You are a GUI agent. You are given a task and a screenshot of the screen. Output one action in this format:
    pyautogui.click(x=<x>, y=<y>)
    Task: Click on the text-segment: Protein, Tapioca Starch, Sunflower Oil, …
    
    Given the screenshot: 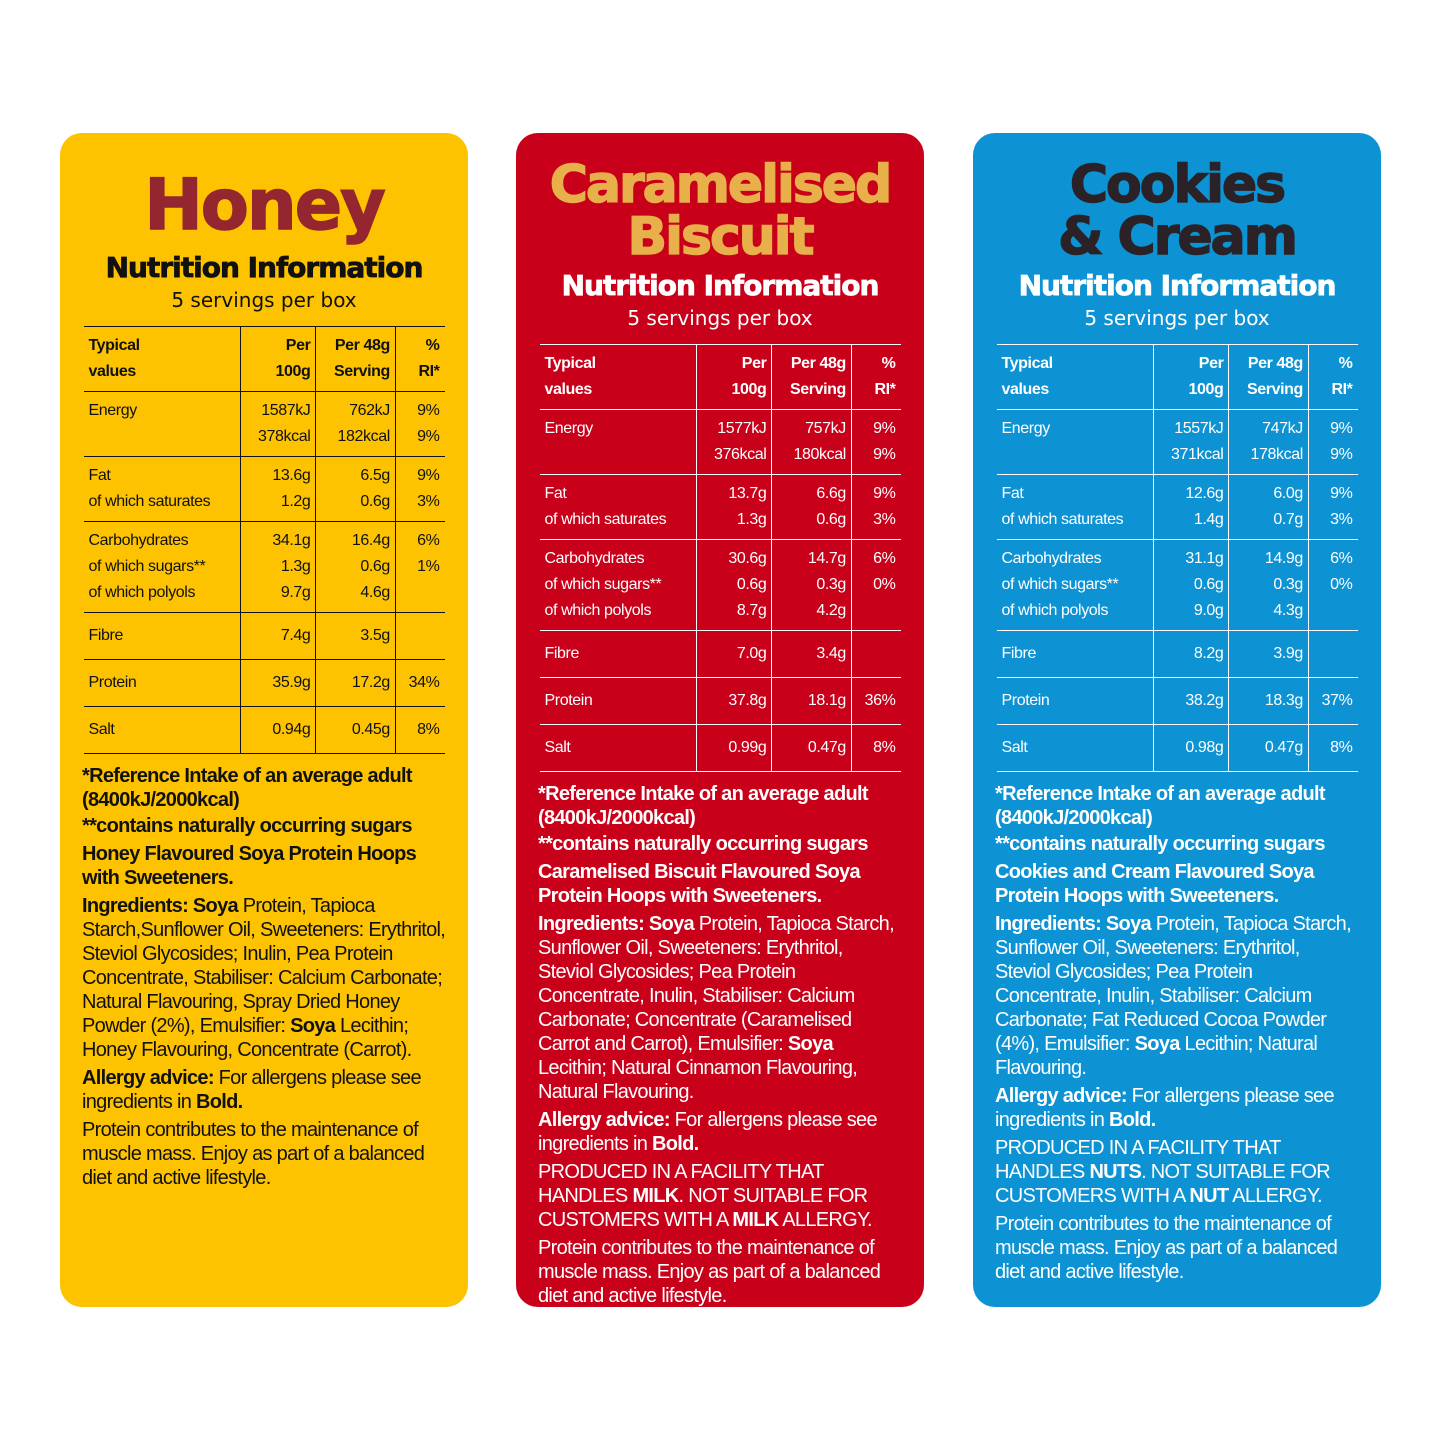 What is the action you would take?
    pyautogui.click(x=716, y=984)
    